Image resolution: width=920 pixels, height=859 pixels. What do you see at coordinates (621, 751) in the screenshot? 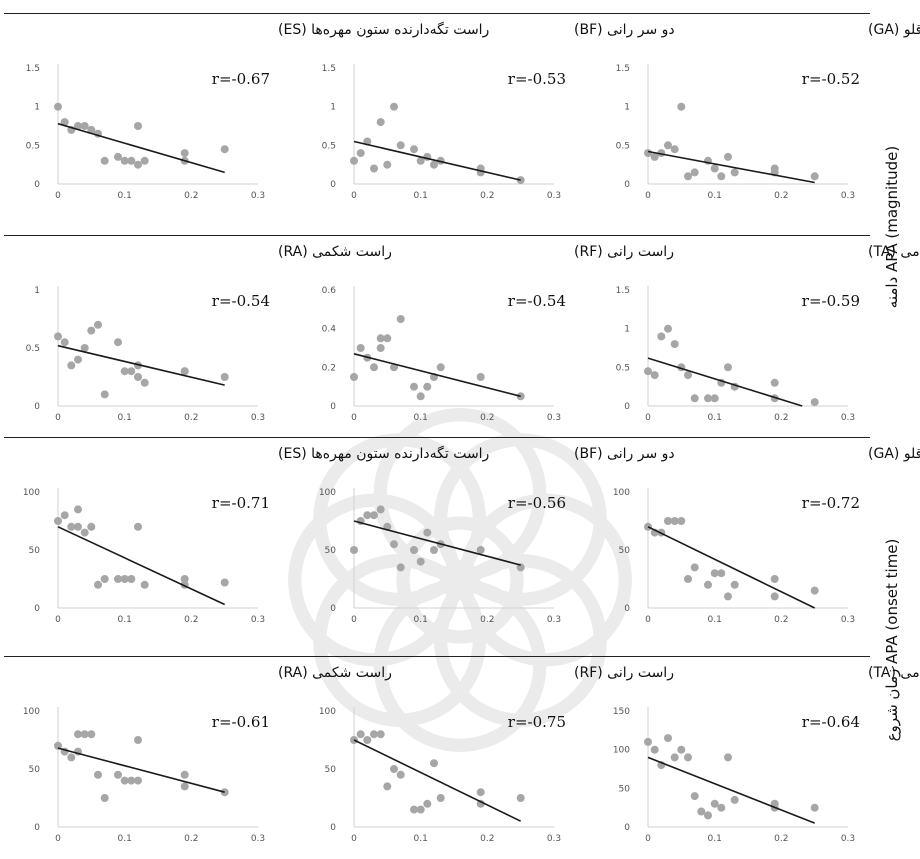
I see `y-tick-label: 100` at bounding box center [621, 751].